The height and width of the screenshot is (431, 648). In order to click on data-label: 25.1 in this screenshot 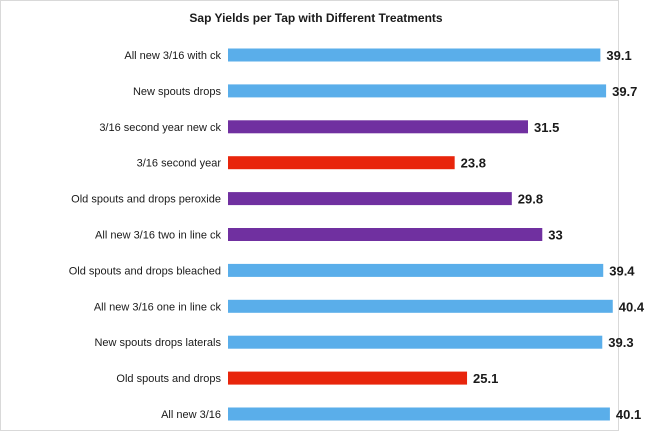, I will do `click(485, 378)`.